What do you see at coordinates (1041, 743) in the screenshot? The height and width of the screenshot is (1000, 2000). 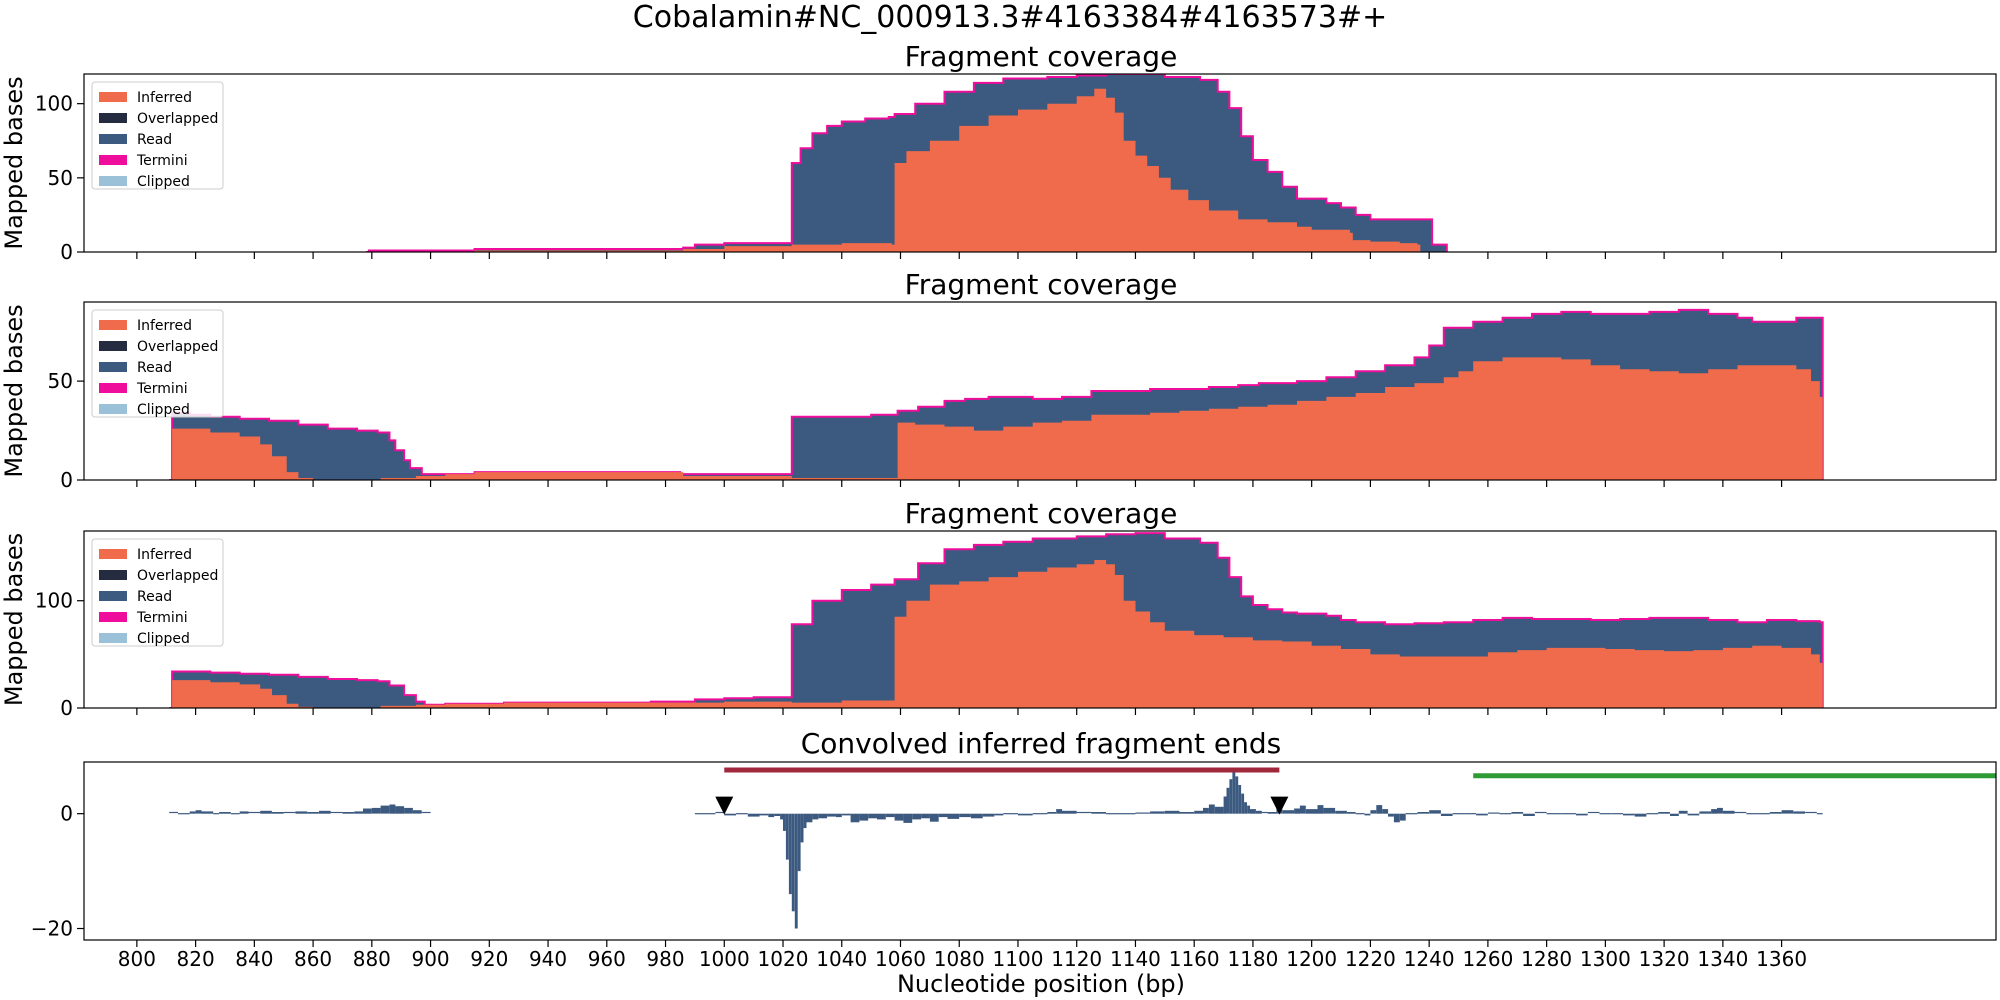 I see `panel-4-title: Convolved inferred fragment ends` at bounding box center [1041, 743].